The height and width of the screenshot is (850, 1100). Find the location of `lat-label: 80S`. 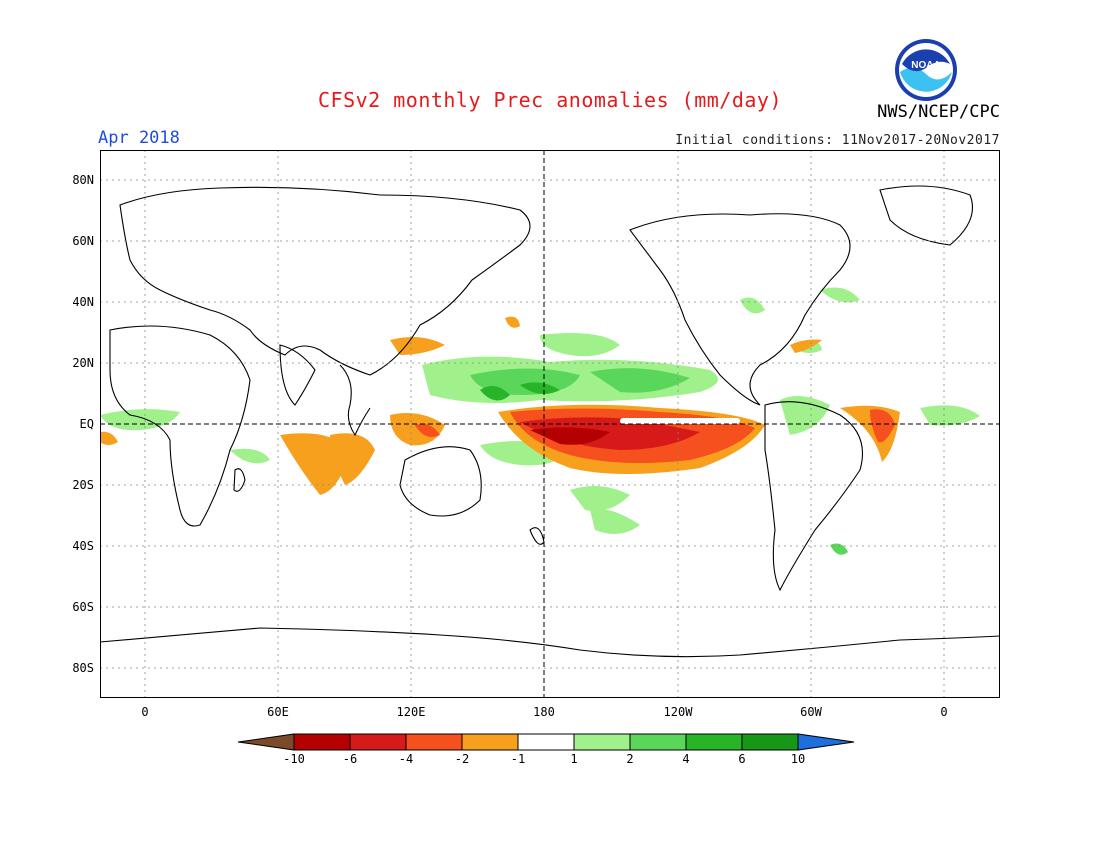

lat-label: 80S is located at coordinates (83, 668).